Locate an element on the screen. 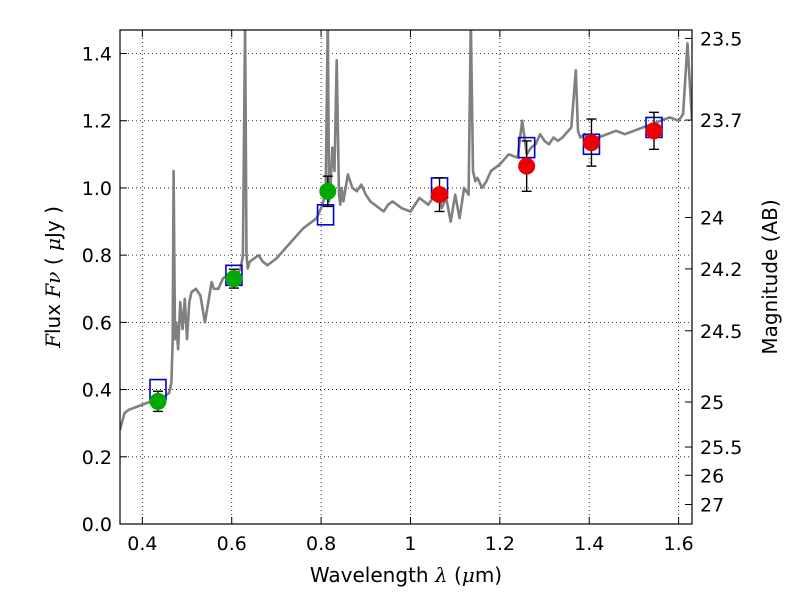 The width and height of the screenshot is (800, 600). y2-tick-label: 24.2 is located at coordinates (721, 270).